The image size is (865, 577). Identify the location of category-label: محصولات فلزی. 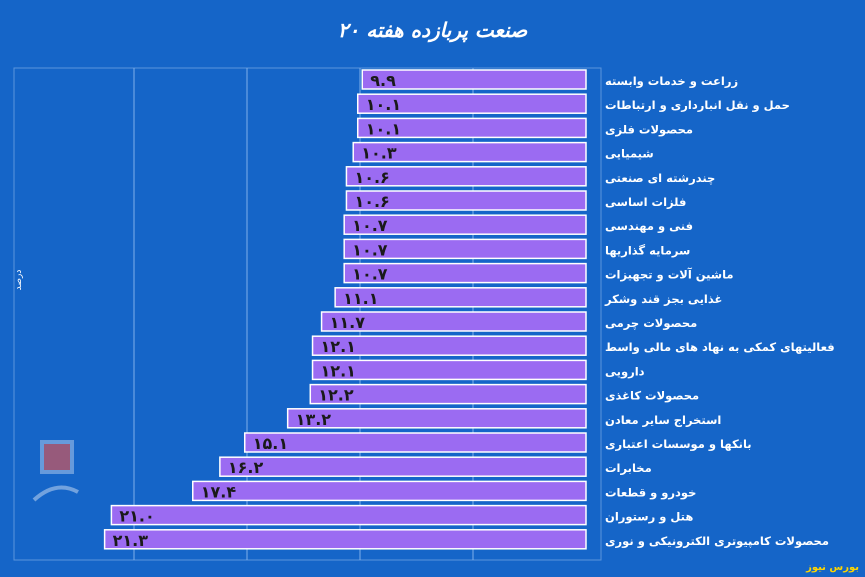
(649, 129).